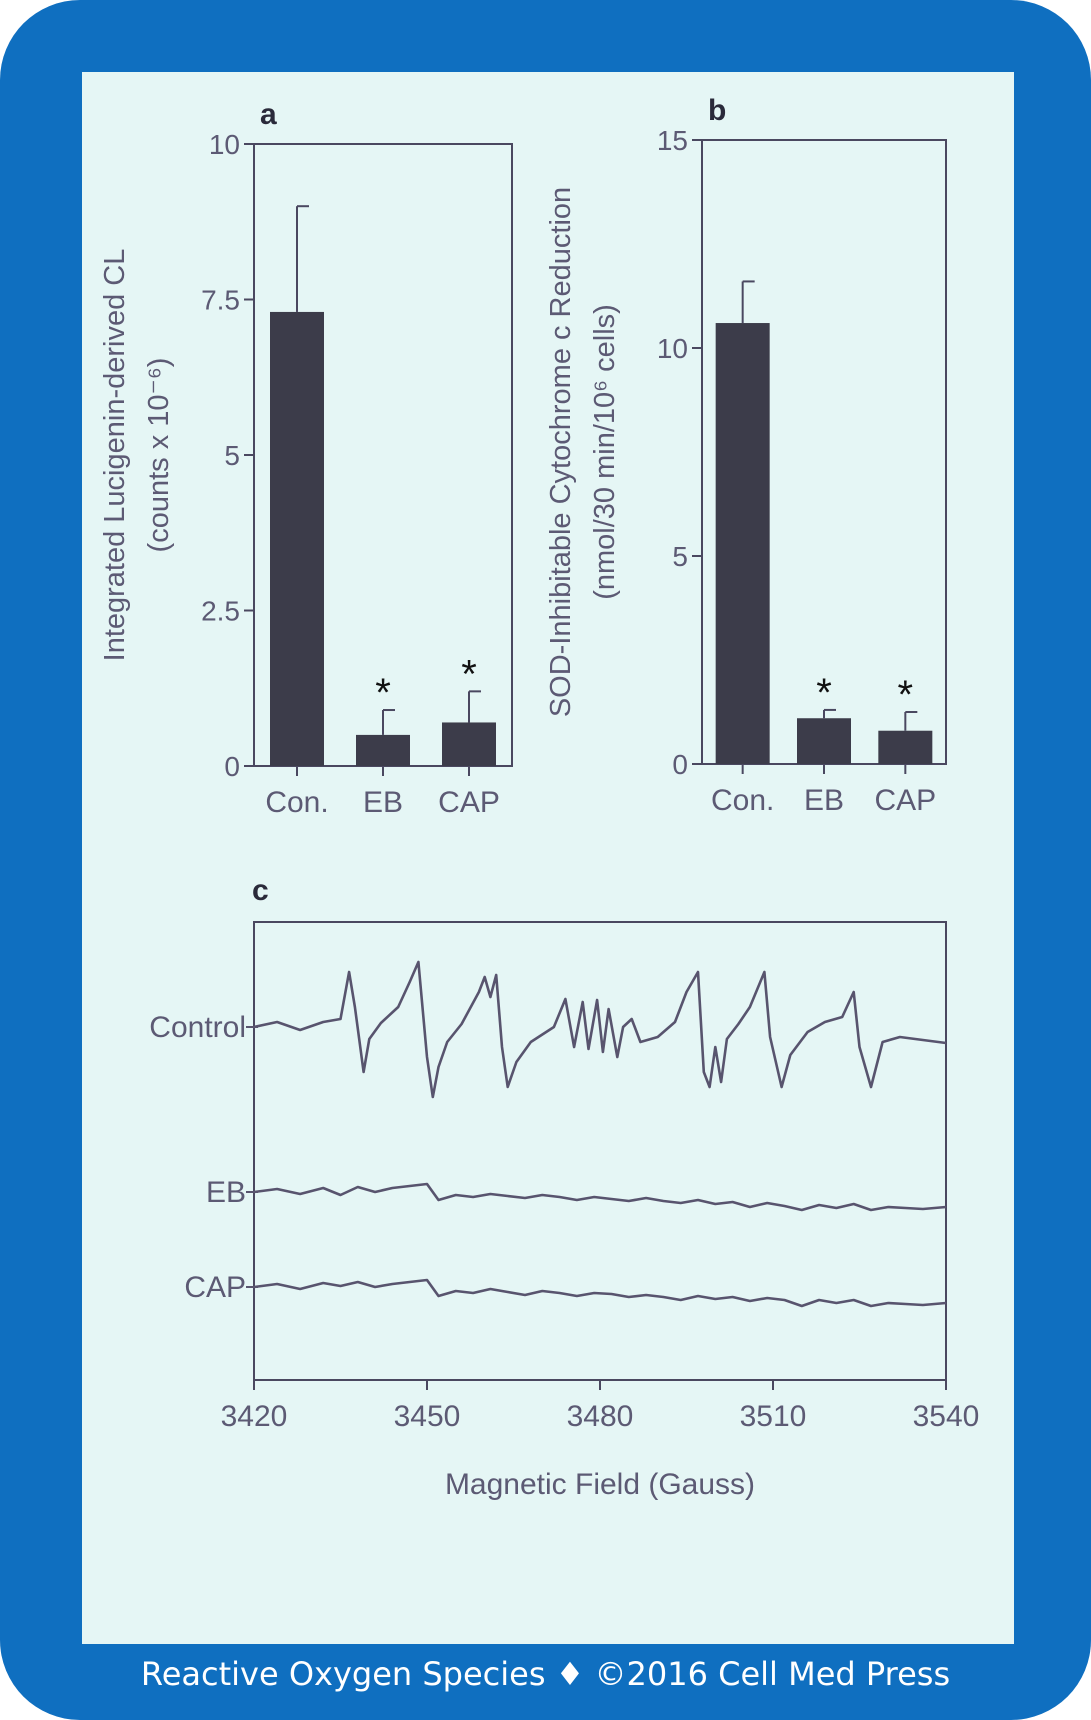  Describe the element at coordinates (268, 114) in the screenshot. I see `panel-label: a` at that location.